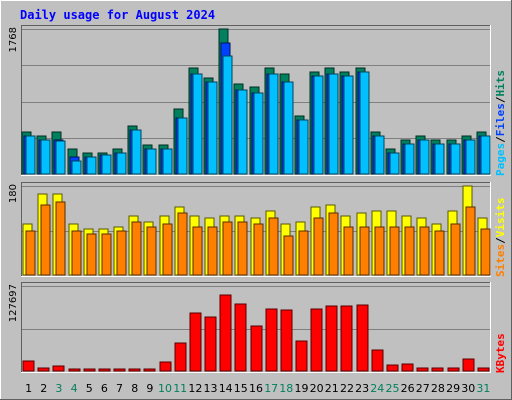 This screenshot has height=400, width=512. Describe the element at coordinates (500, 260) in the screenshot. I see `legend-entry-sites: Sites` at that location.